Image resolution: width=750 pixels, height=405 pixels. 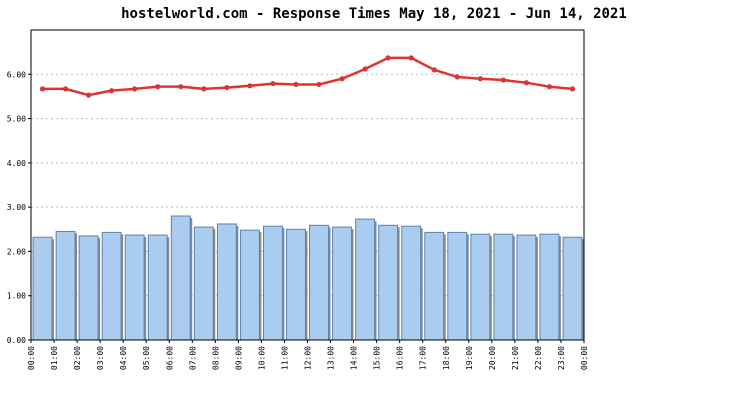 I want to click on x-tick-label: 08:00, so click(x=215, y=358).